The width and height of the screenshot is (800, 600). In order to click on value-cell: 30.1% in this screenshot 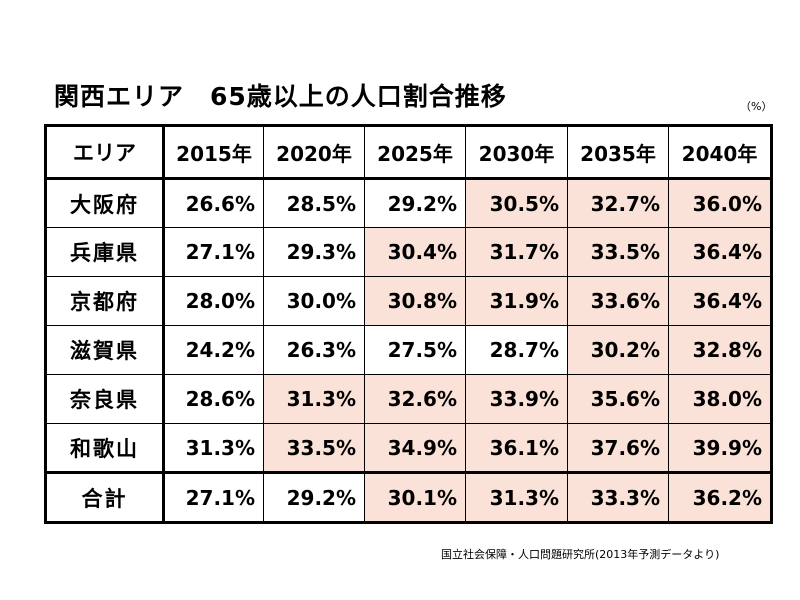, I will do `click(415, 497)`.